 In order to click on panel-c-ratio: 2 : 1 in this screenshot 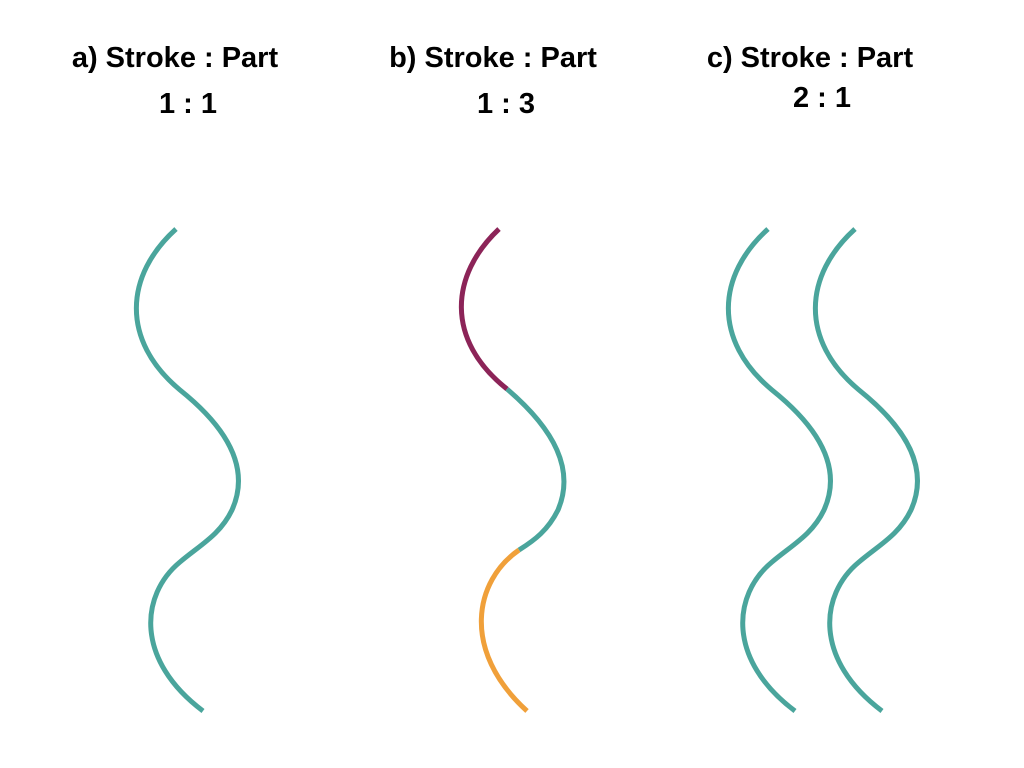, I will do `click(822, 98)`.